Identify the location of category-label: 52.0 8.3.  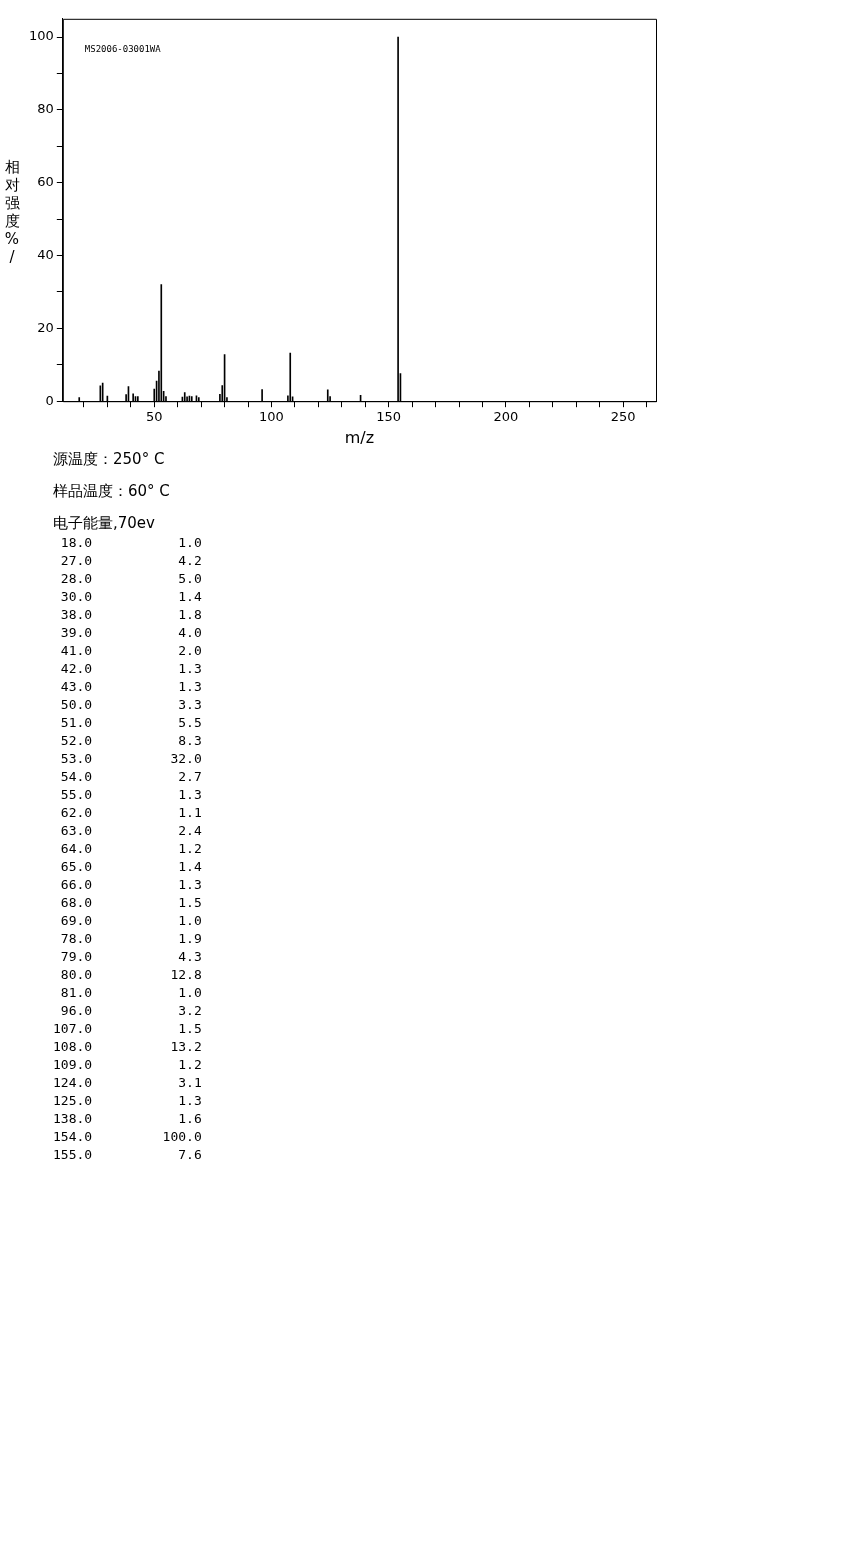
(131, 740).